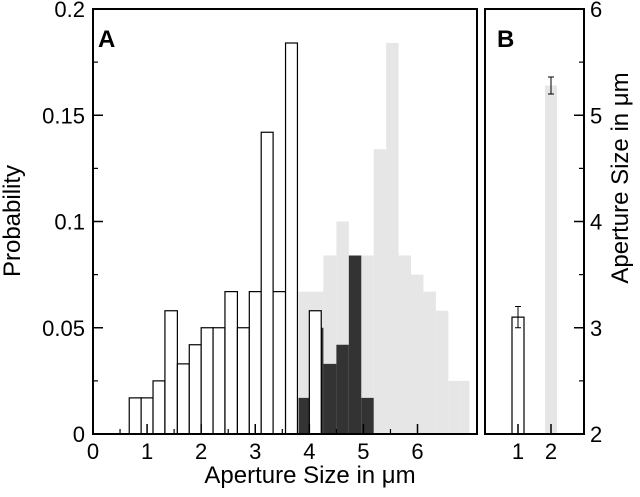 This screenshot has width=640, height=497. Describe the element at coordinates (596, 115) in the screenshot. I see `y-tick-label: 5` at that location.